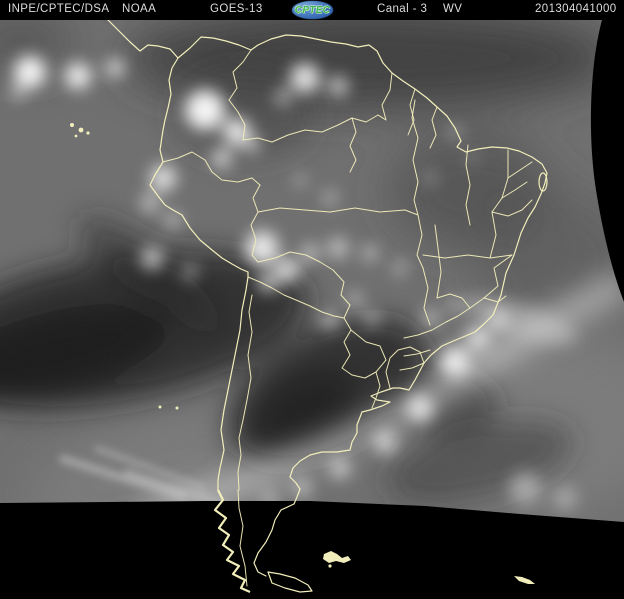 This screenshot has height=599, width=624. I want to click on channel-label: Canal - 3, so click(402, 9).